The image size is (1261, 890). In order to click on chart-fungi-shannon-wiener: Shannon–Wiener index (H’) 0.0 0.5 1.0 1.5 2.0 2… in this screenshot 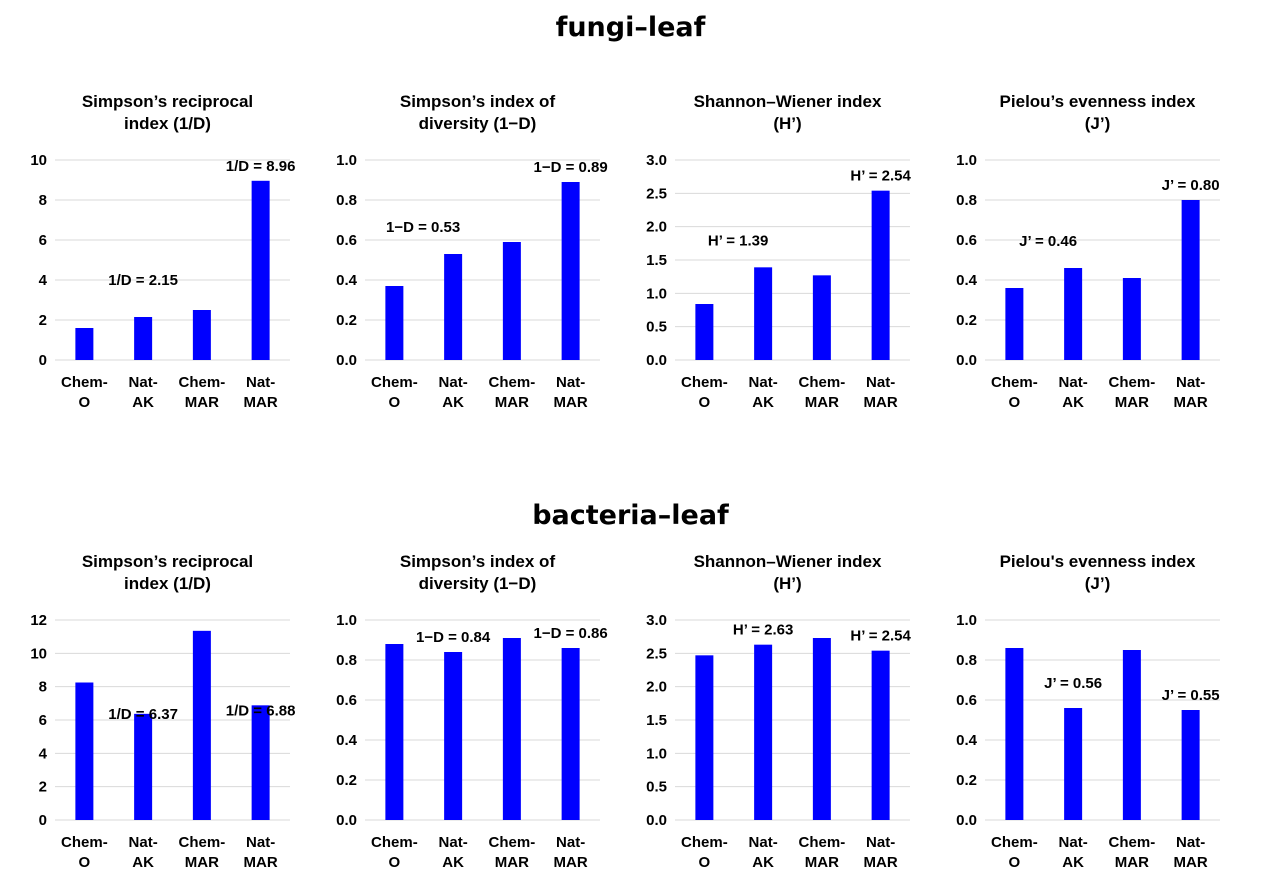, I will do `click(778, 251)`.